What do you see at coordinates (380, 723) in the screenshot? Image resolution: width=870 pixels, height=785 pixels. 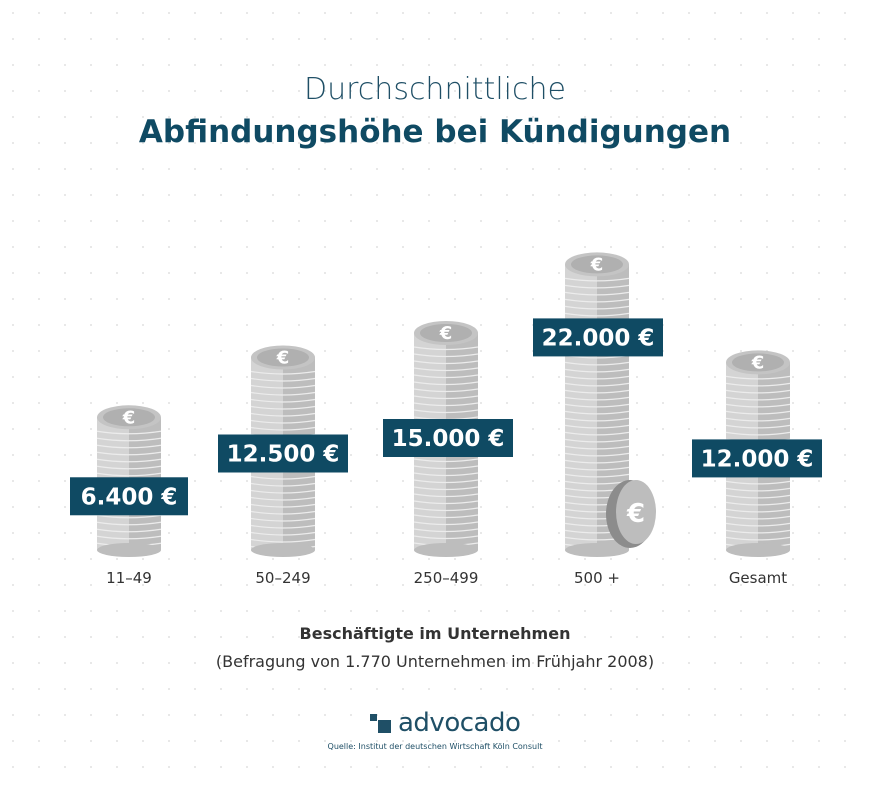 I see `logo-icon` at bounding box center [380, 723].